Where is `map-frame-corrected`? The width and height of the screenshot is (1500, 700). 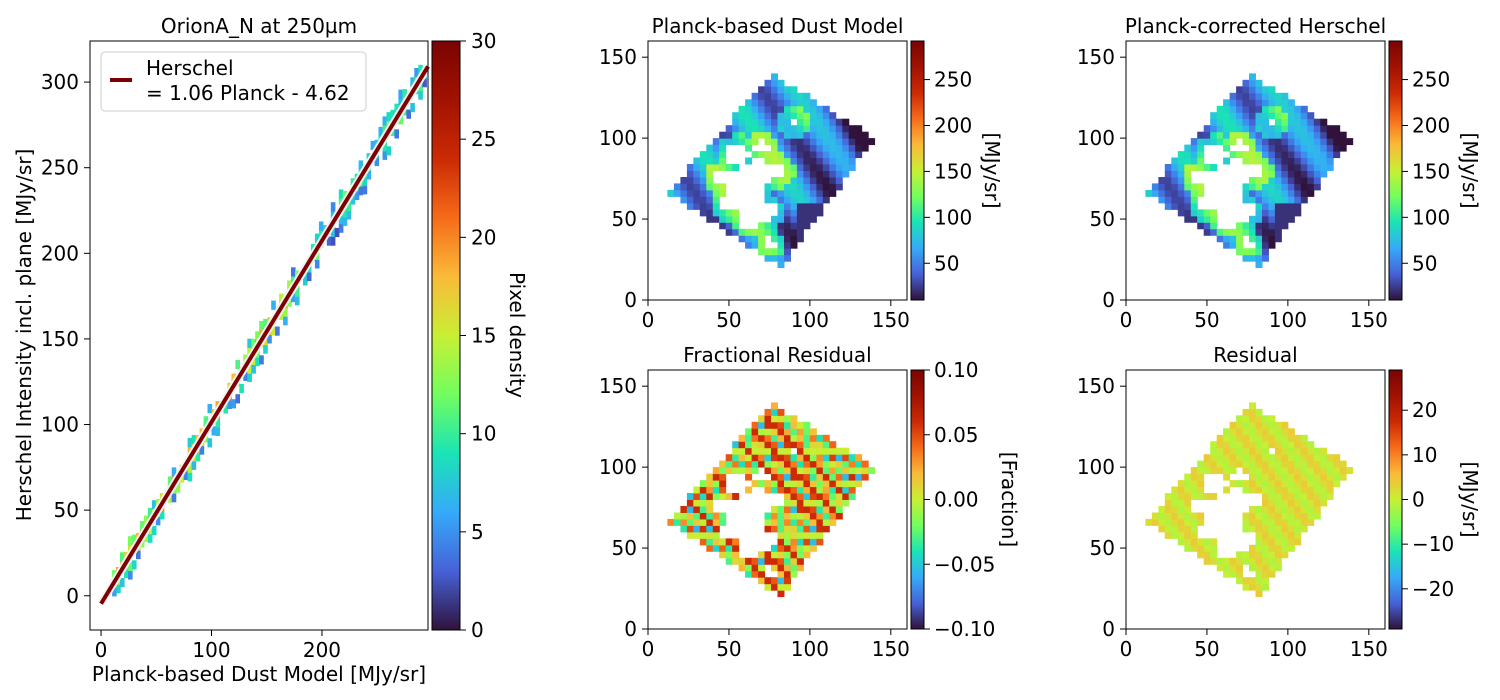 map-frame-corrected is located at coordinates (1255, 170).